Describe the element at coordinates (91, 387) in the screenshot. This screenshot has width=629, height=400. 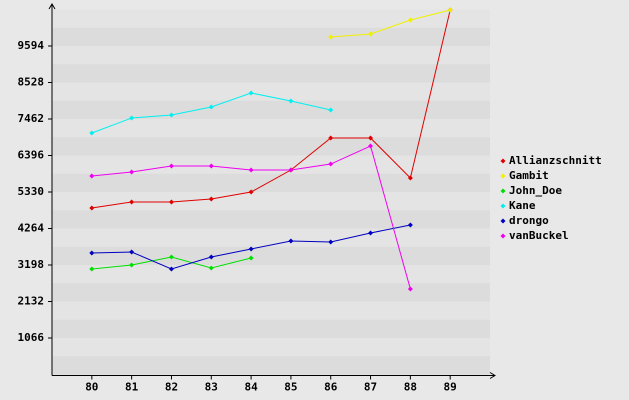
I see `x-tick-label: 80` at that location.